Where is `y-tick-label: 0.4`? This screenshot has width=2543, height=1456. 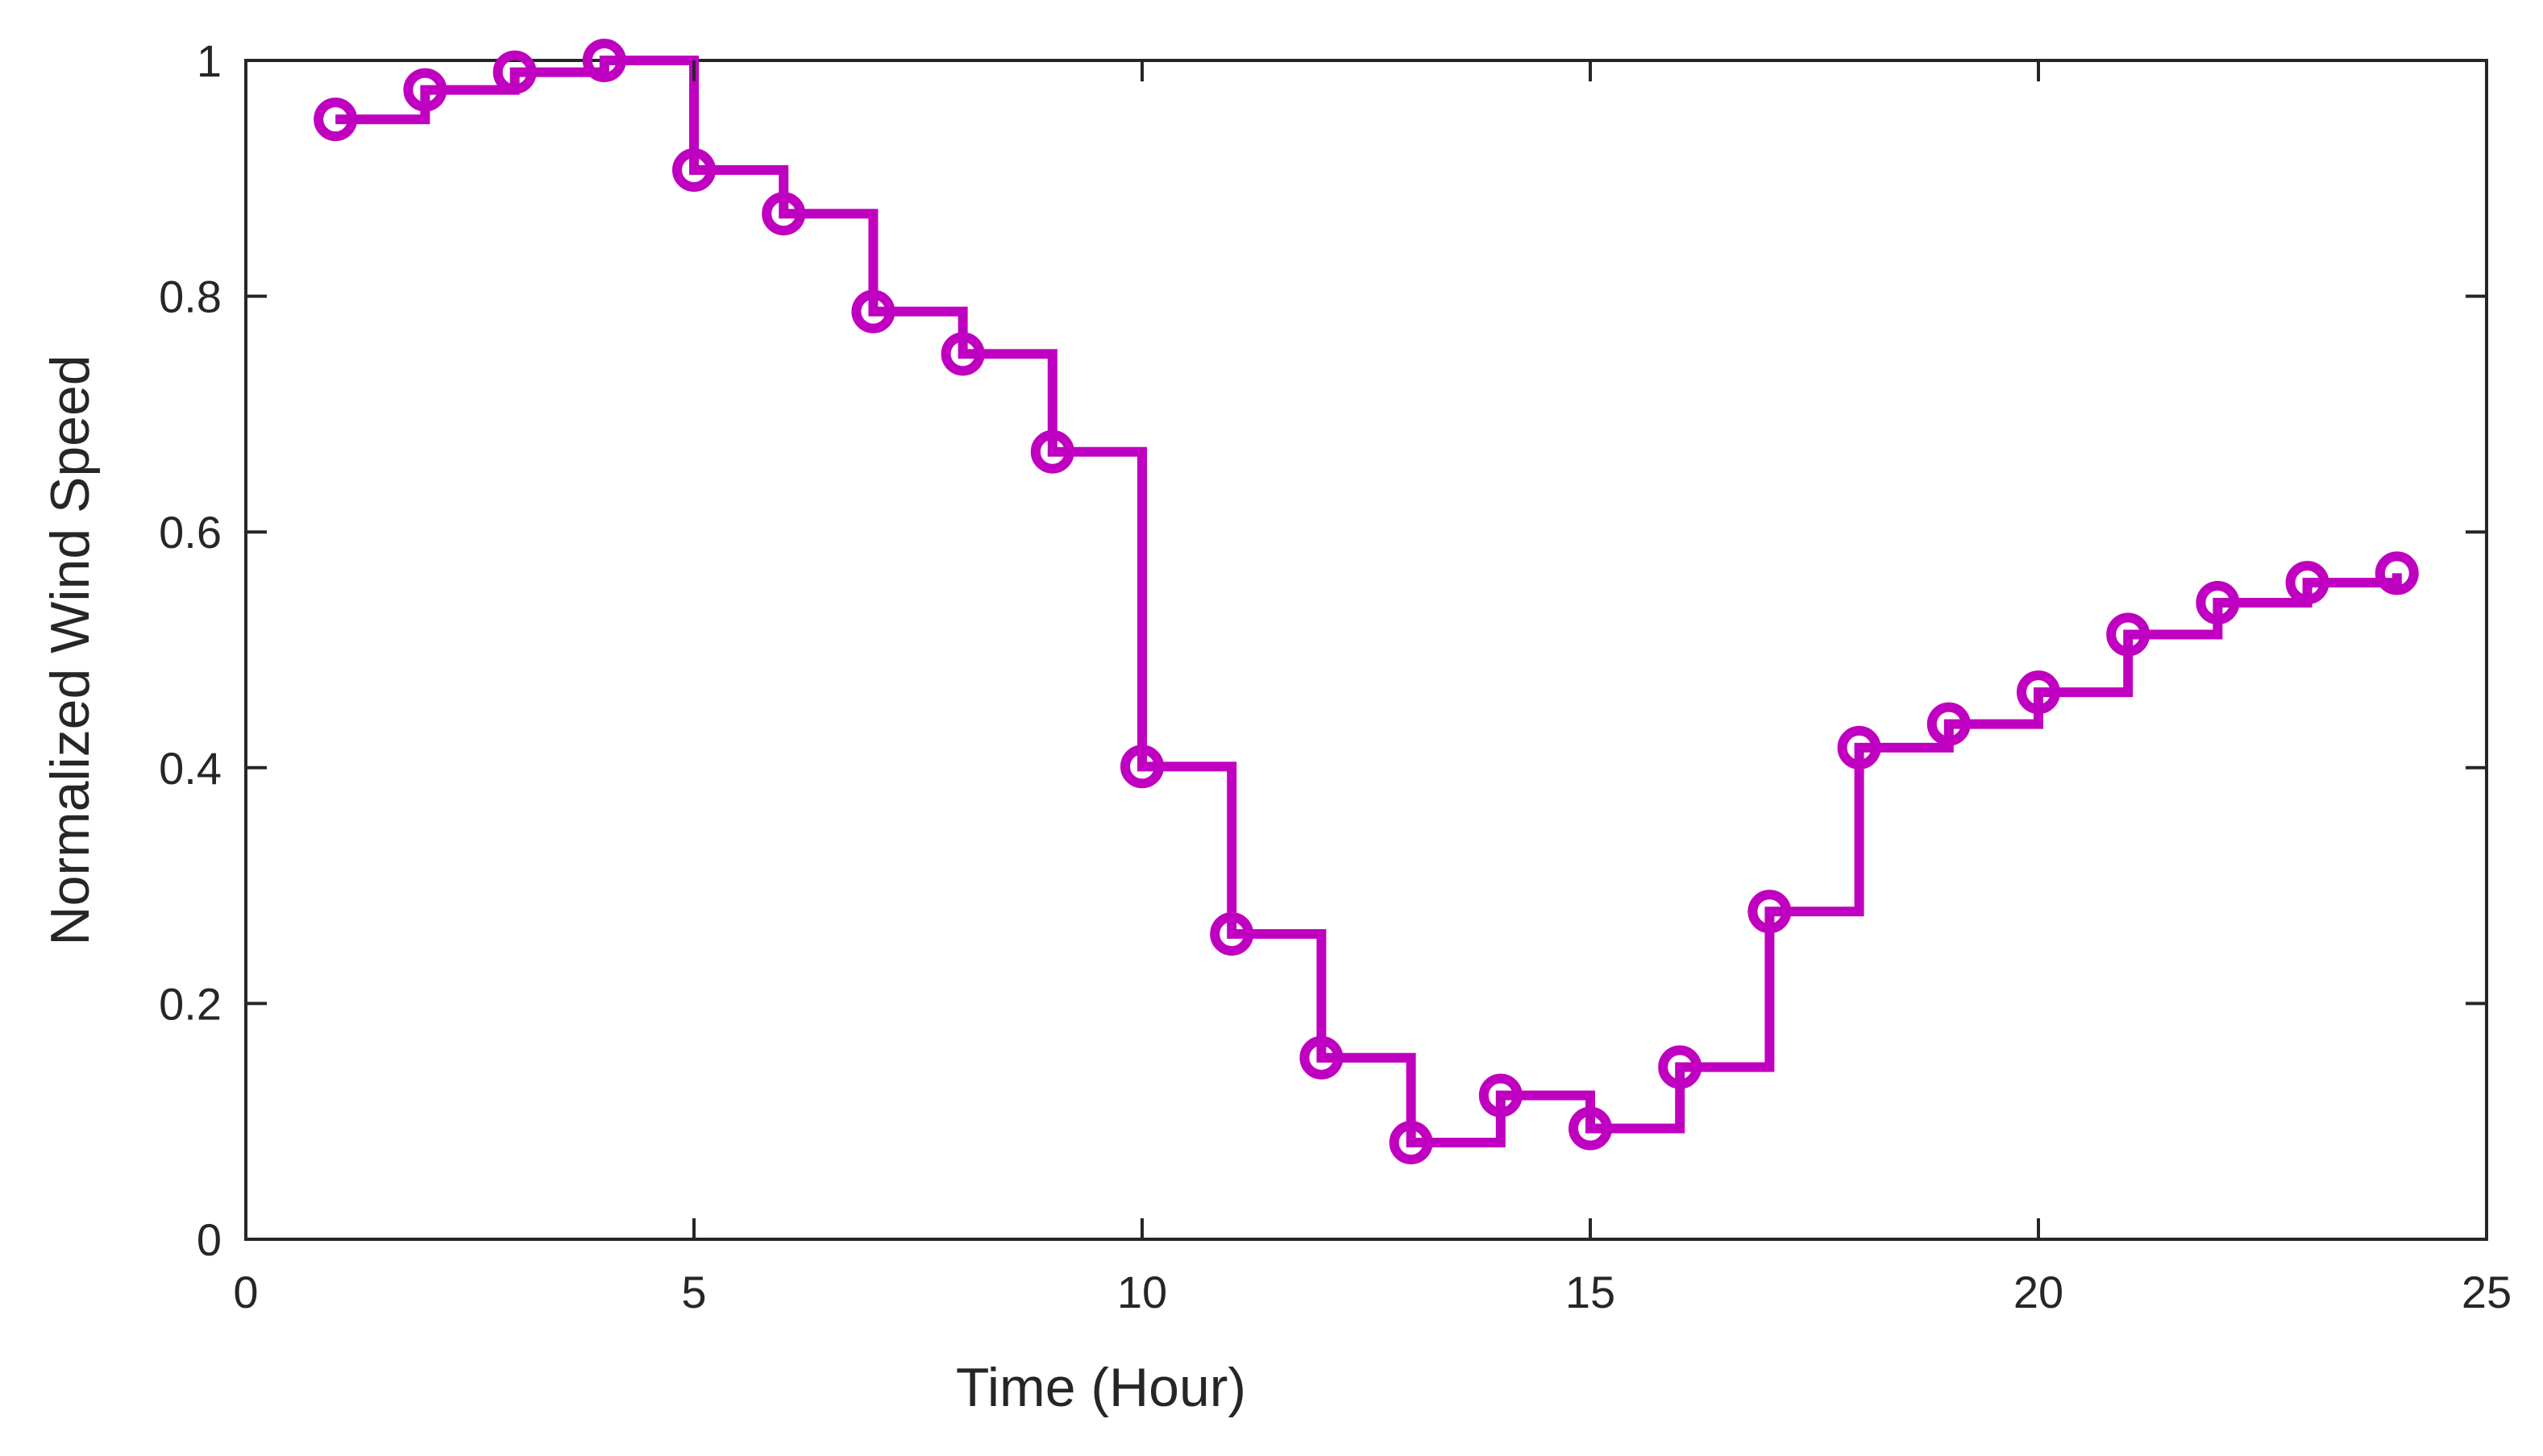
y-tick-label: 0.4 is located at coordinates (190, 768).